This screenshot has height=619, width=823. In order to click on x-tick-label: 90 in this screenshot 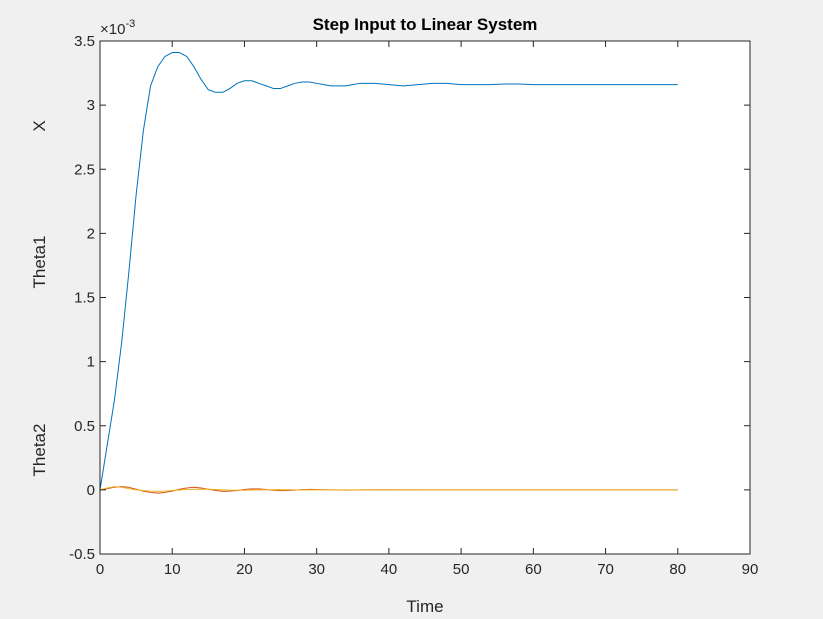, I will do `click(750, 569)`.